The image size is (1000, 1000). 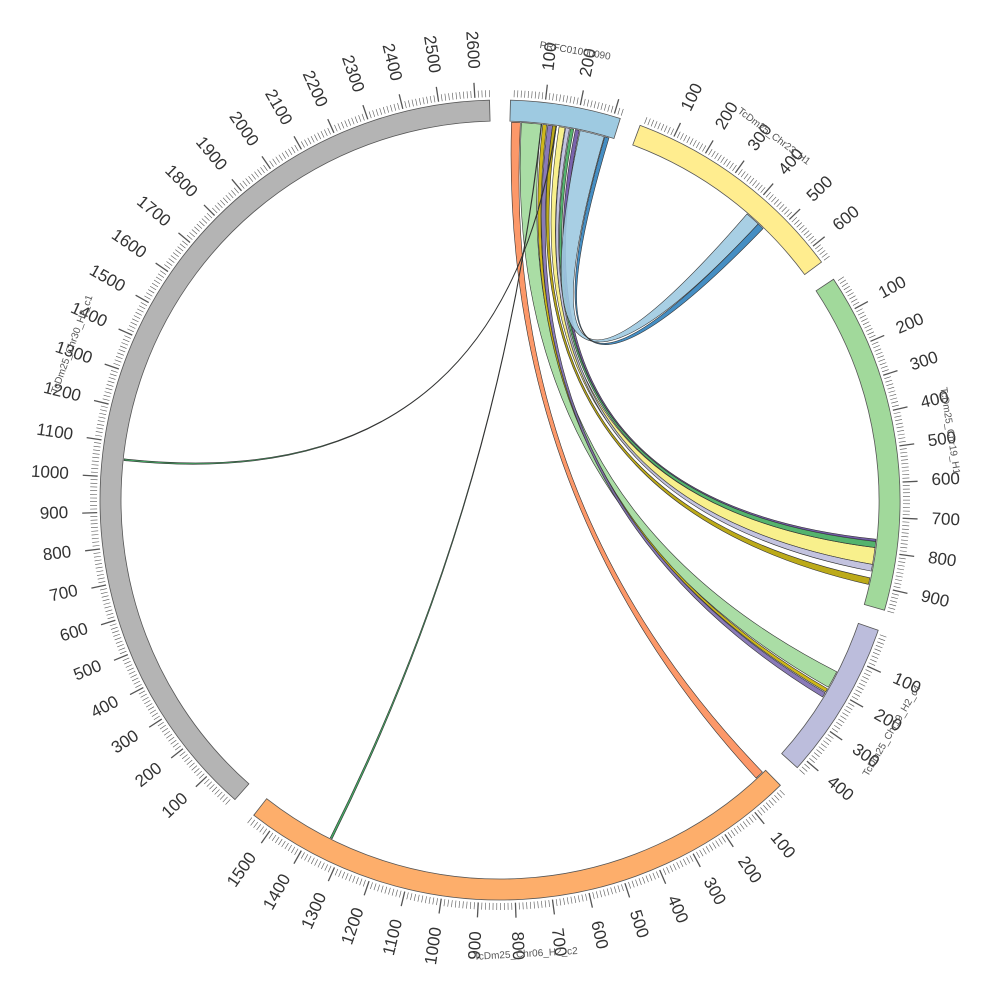 I want to click on ideogram-prfc, so click(x=565, y=119).